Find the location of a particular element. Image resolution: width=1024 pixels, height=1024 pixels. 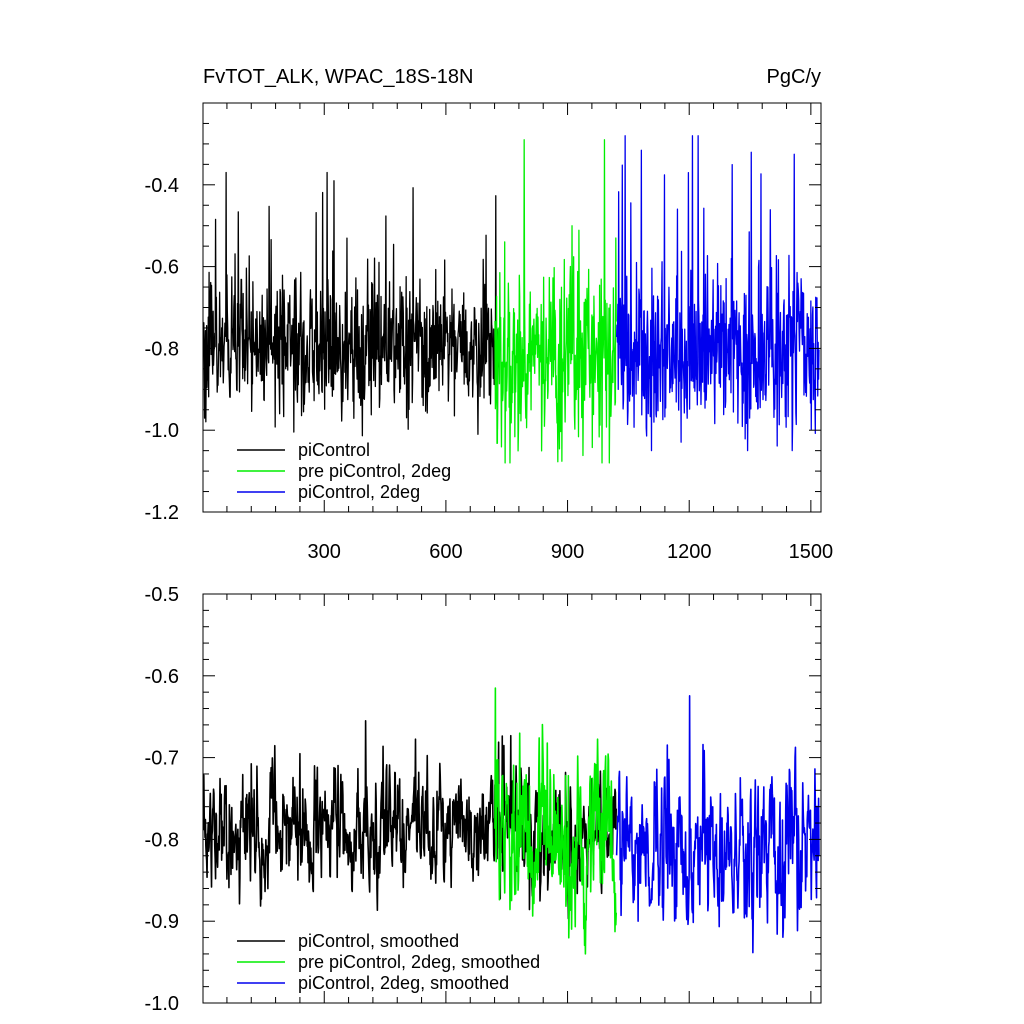

legend-label: pre piControl, 2deg, smoothed is located at coordinates (419, 962).